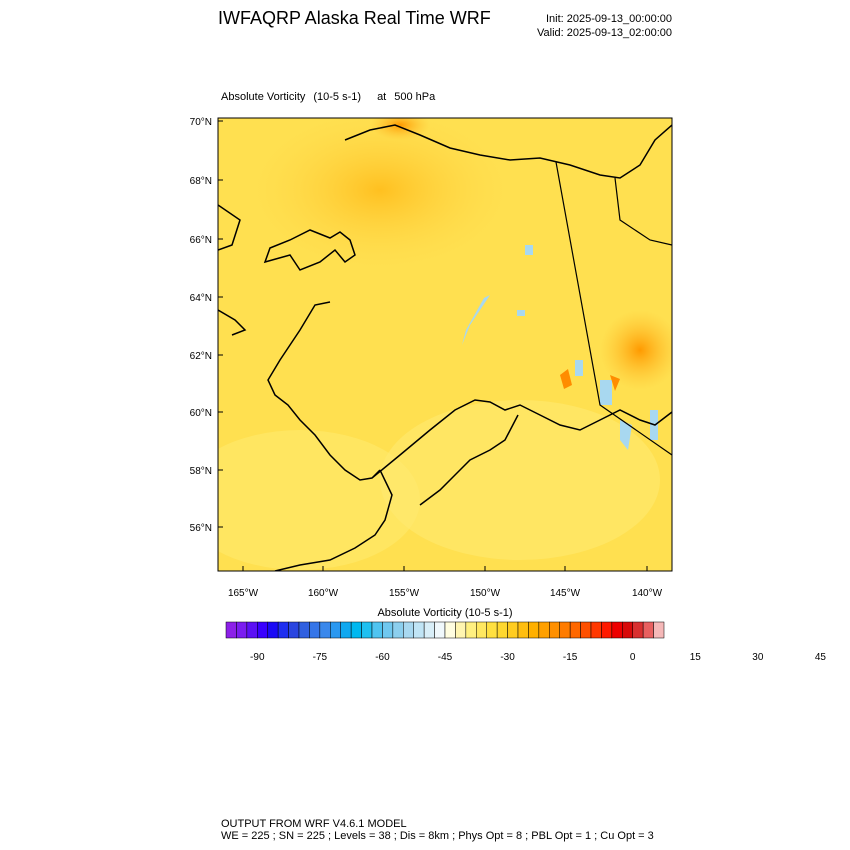  What do you see at coordinates (201, 356) in the screenshot?
I see `lat-label: 62°N` at bounding box center [201, 356].